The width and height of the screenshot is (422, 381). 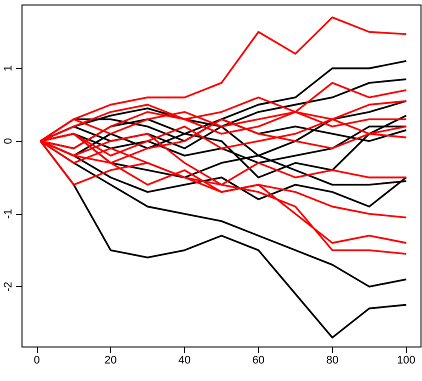 What do you see at coordinates (8, 68) in the screenshot?
I see `y-tick-label: 1` at bounding box center [8, 68].